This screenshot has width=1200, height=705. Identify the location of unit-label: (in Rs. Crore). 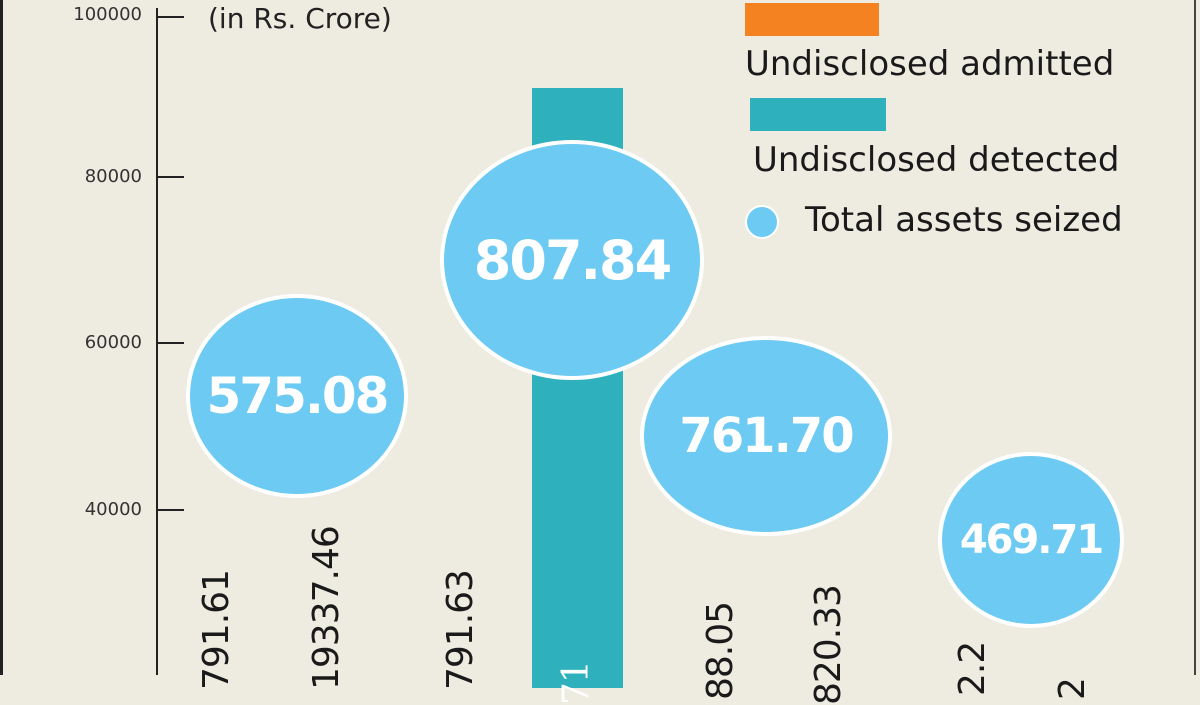
(300, 18).